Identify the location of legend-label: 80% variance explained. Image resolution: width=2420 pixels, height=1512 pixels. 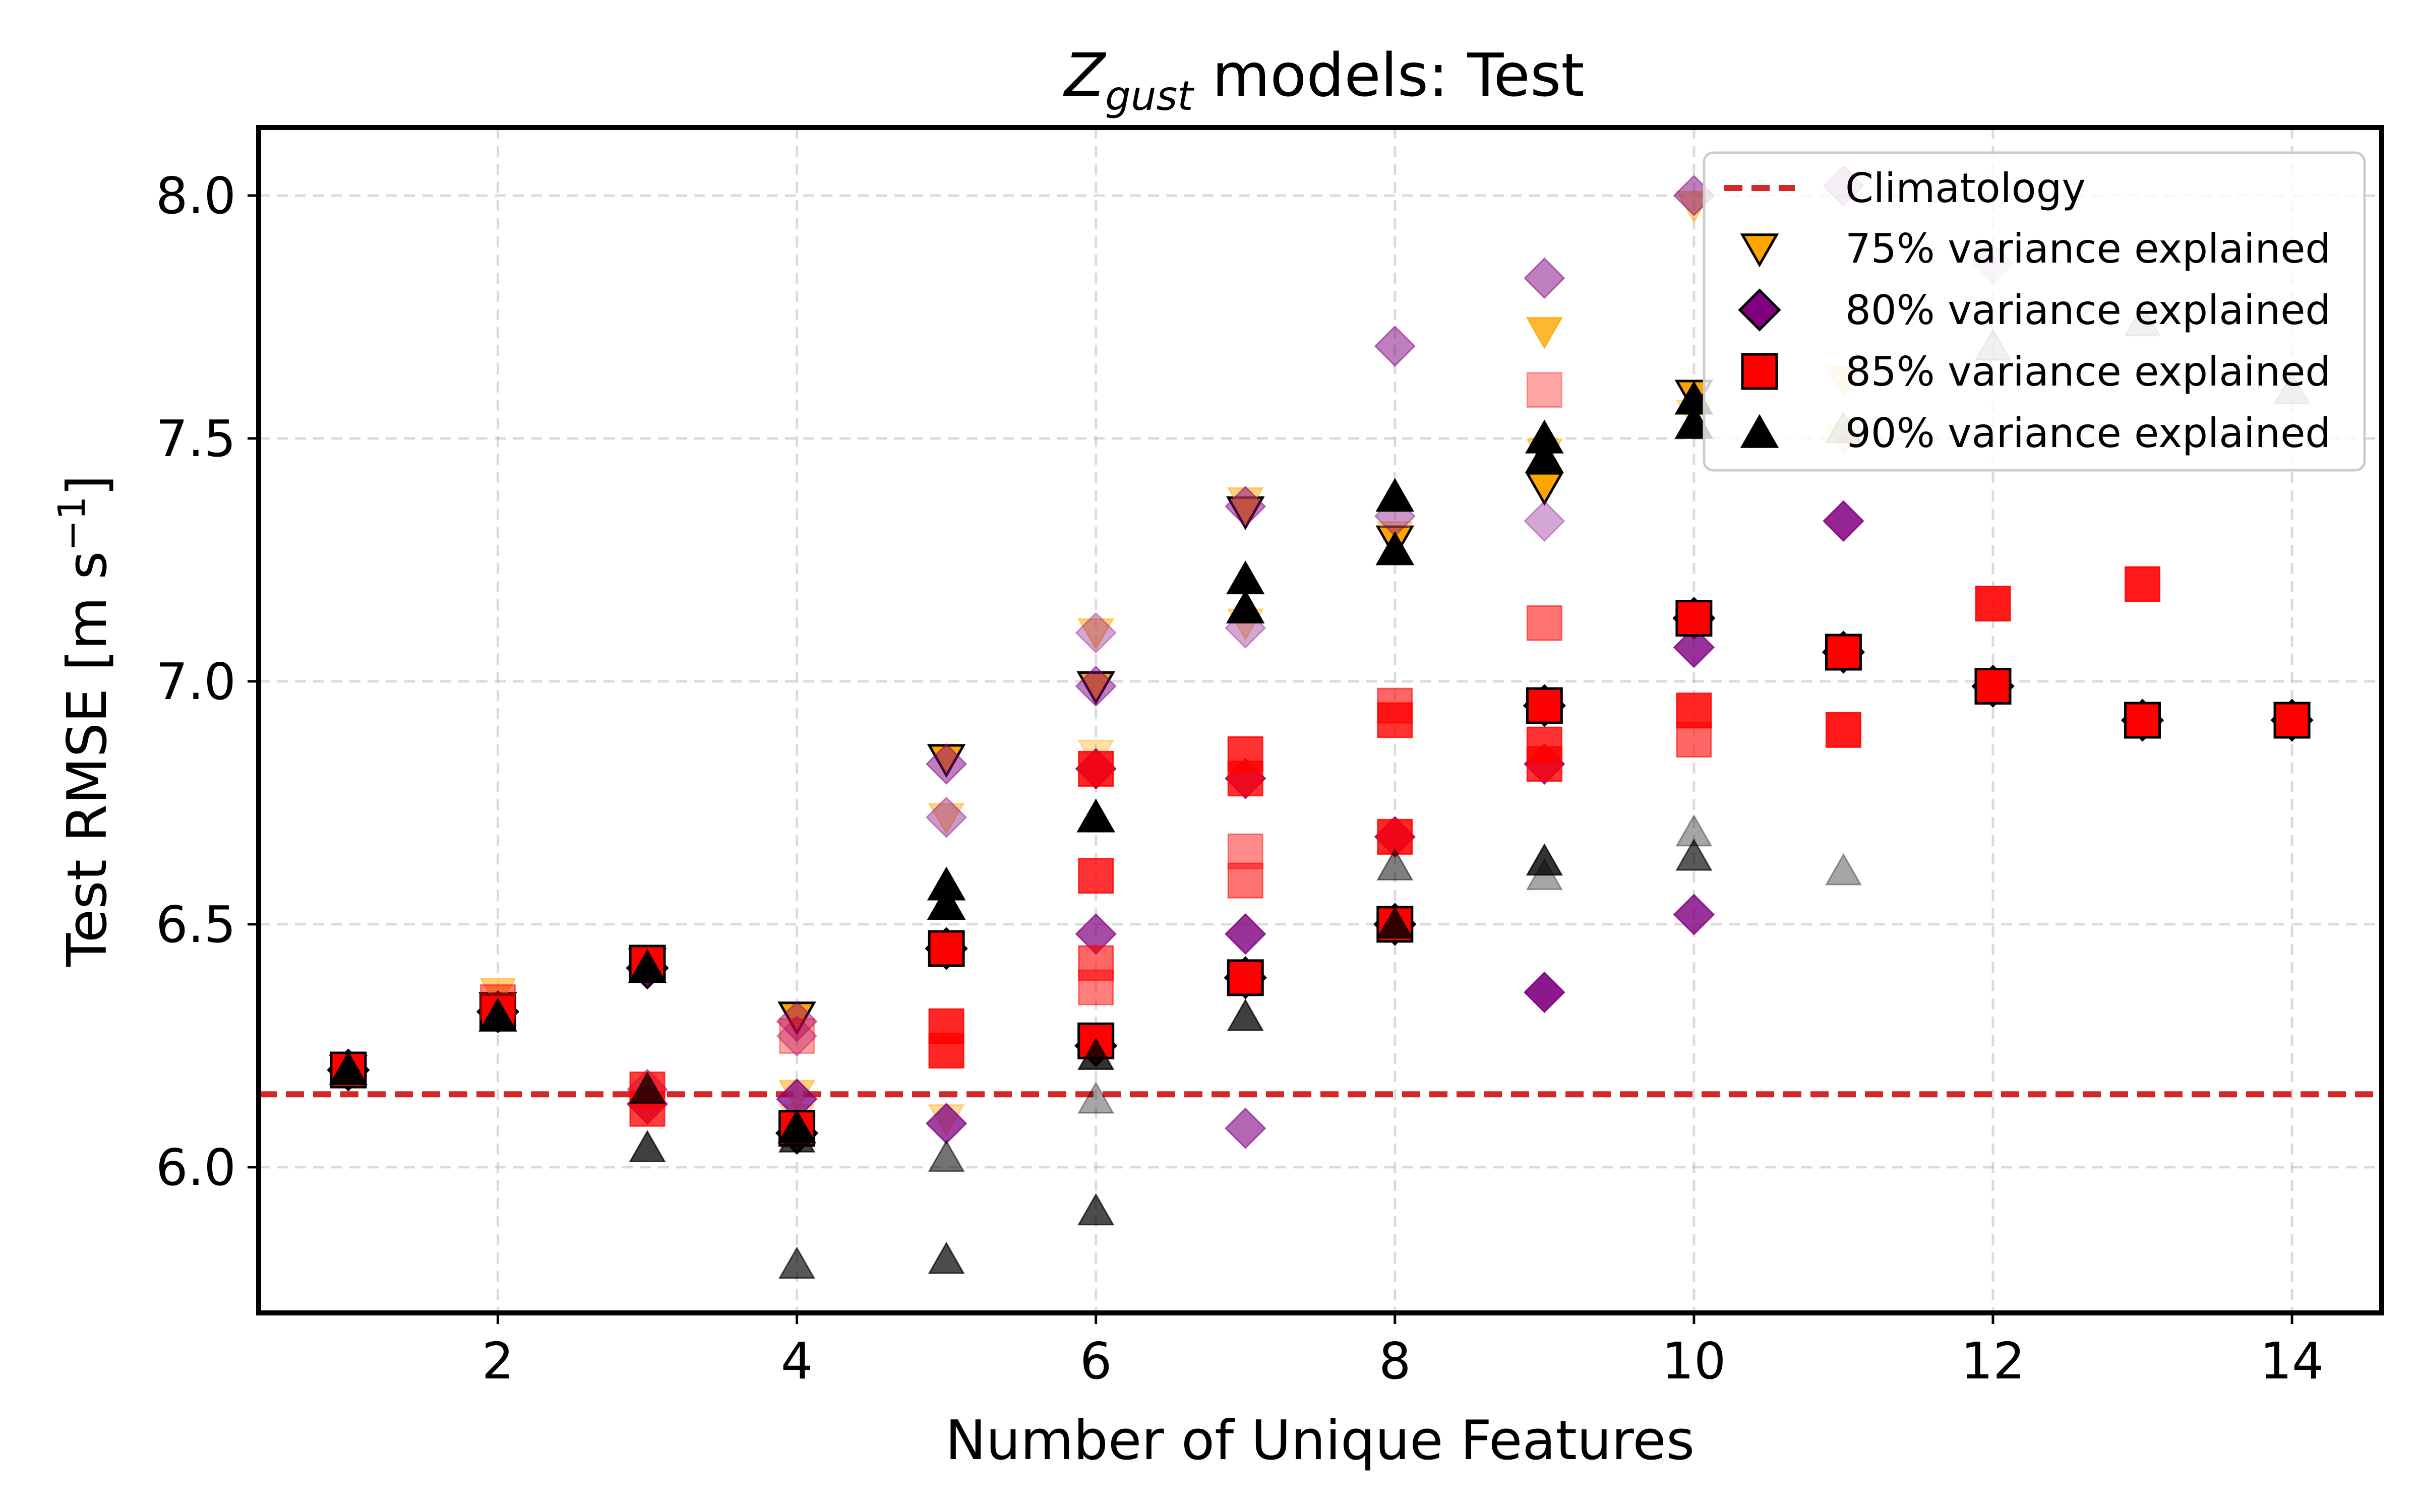
(2088, 310).